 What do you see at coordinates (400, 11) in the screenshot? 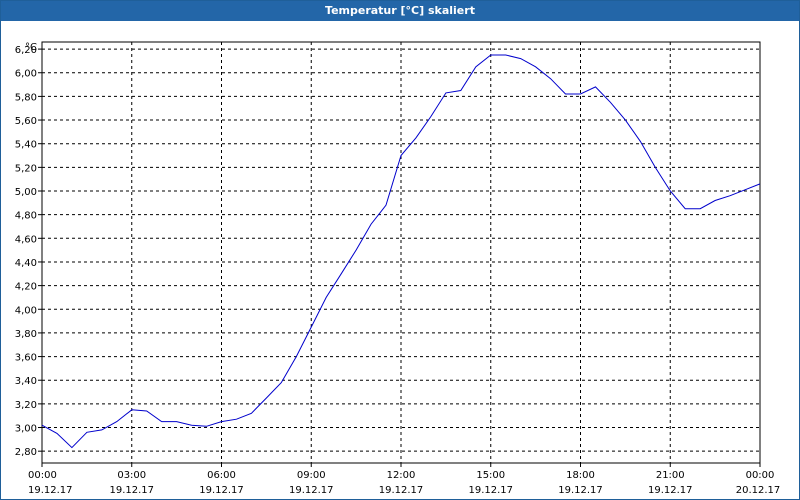
I see `window-title: Temperatur [°C] skaliert` at bounding box center [400, 11].